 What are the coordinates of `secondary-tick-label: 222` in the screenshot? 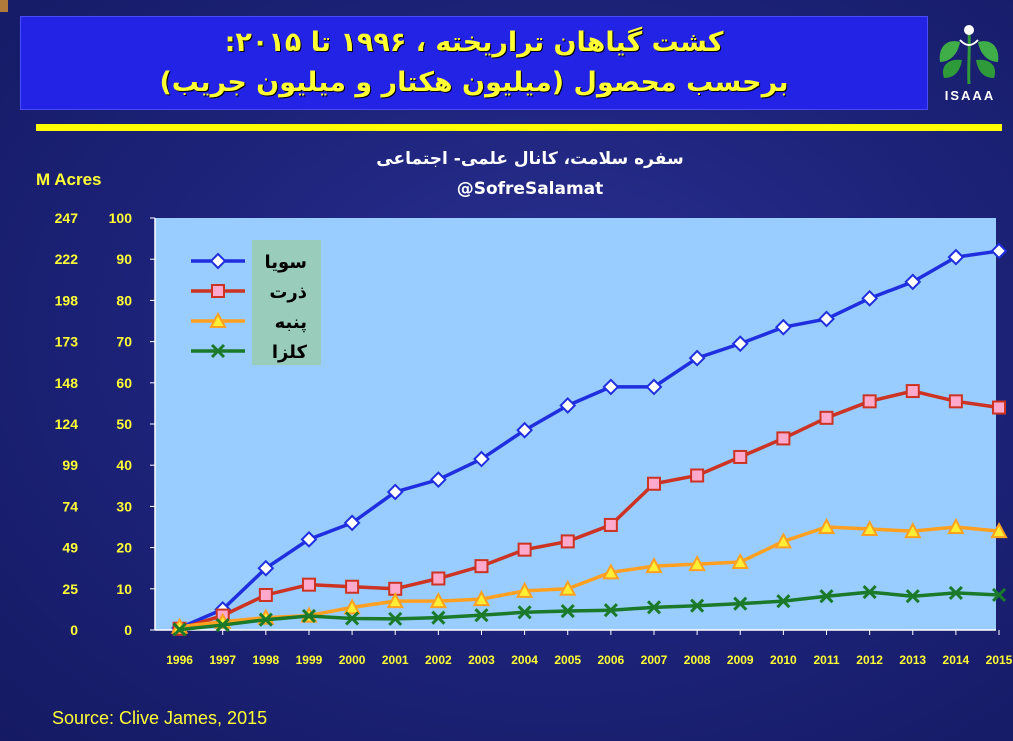 It's located at (67, 259).